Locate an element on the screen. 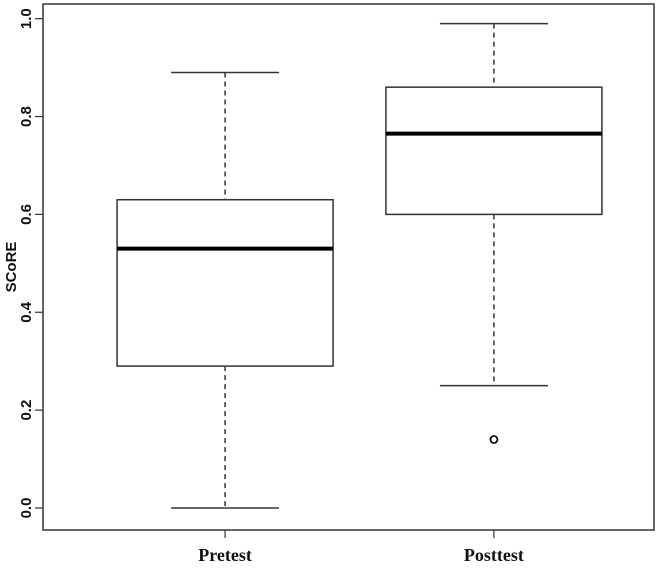  x-tick-label: Posttest is located at coordinates (494, 555).